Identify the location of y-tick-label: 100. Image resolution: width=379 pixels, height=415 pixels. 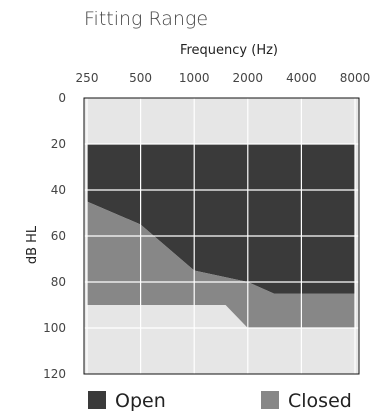
(54, 328).